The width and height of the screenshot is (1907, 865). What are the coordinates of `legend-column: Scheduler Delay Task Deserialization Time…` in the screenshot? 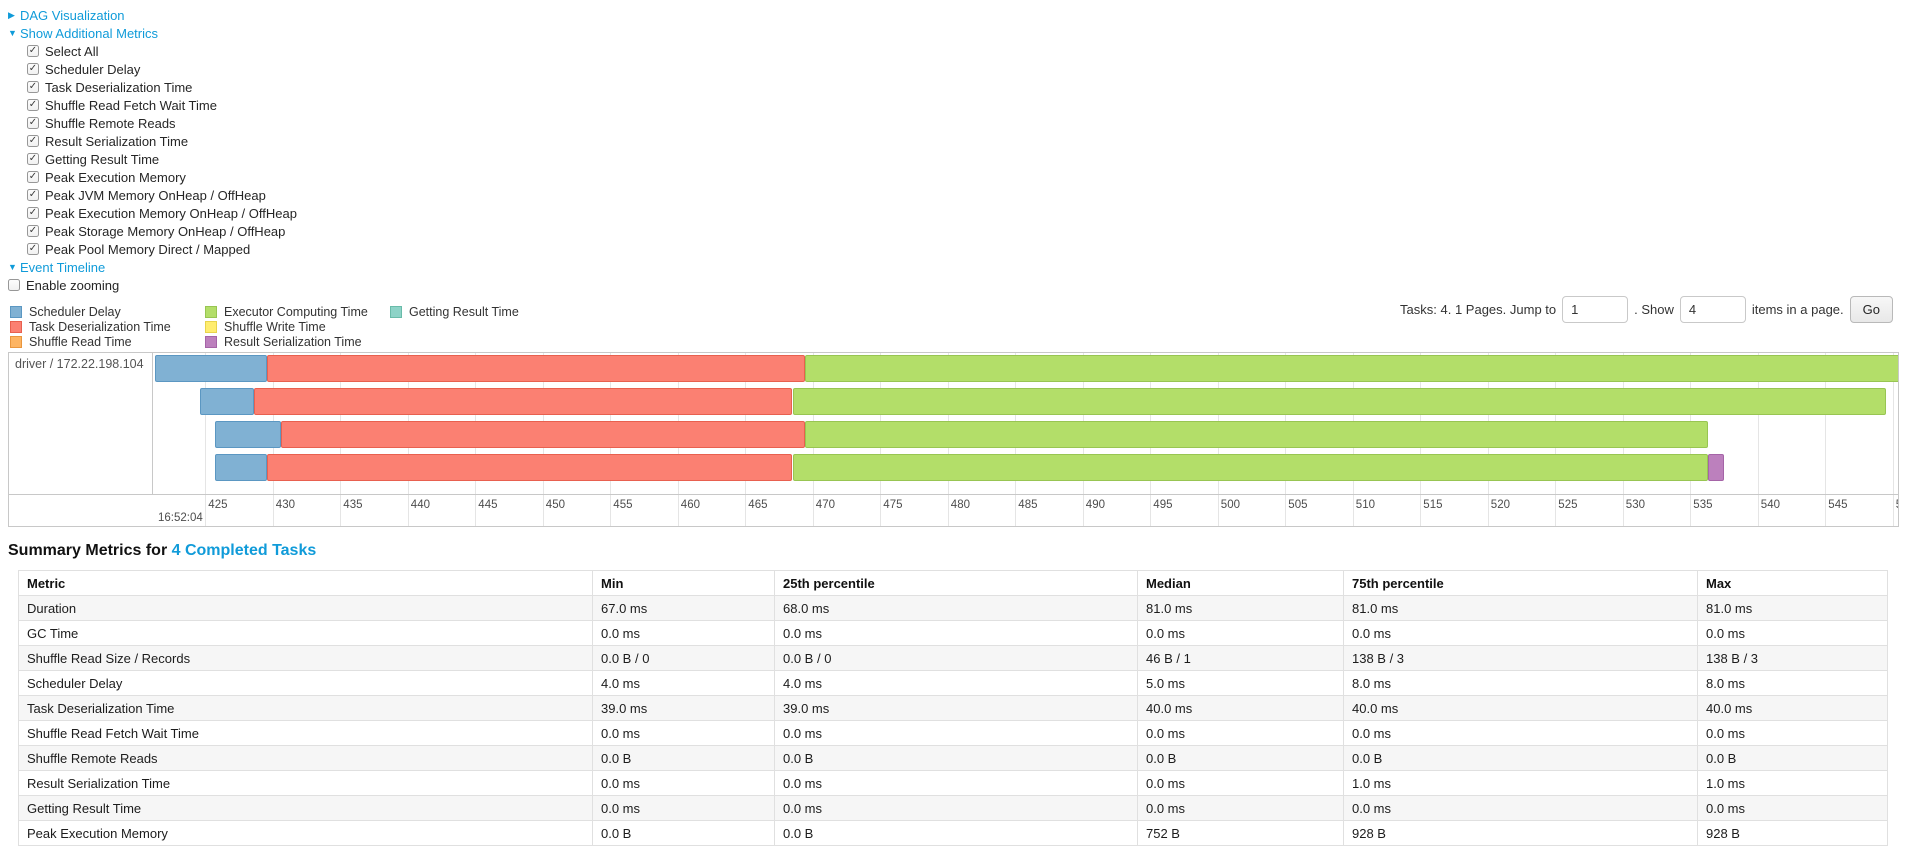 It's located at (107, 326).